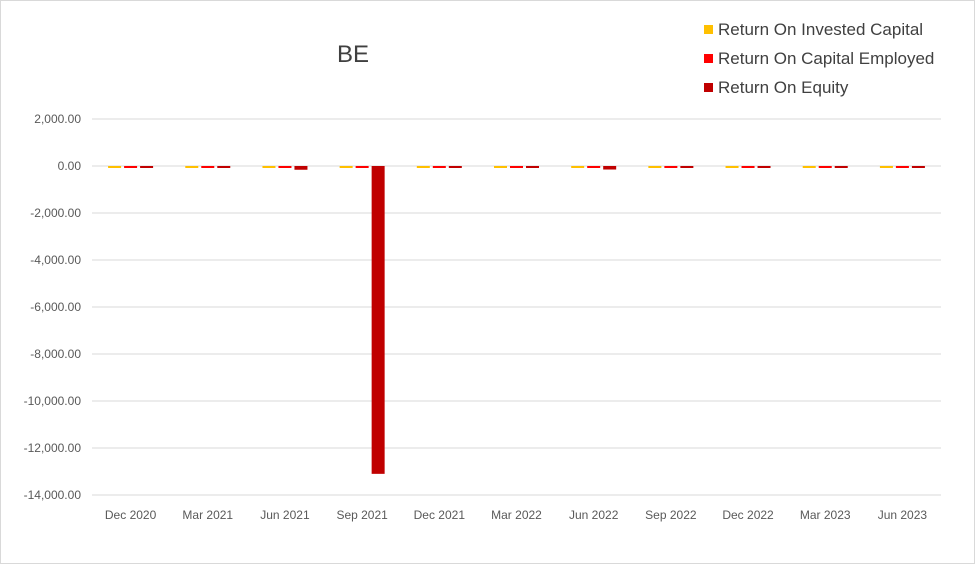 The width and height of the screenshot is (975, 564). Describe the element at coordinates (821, 29) in the screenshot. I see `legend-label: Return On Invested Capital` at that location.